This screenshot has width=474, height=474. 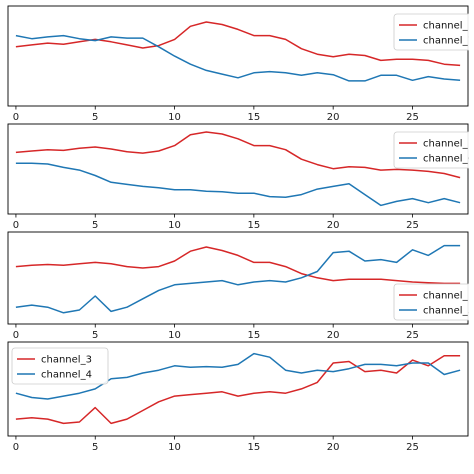 I want to click on legend: channel_1 channel_7, so click(x=433, y=32).